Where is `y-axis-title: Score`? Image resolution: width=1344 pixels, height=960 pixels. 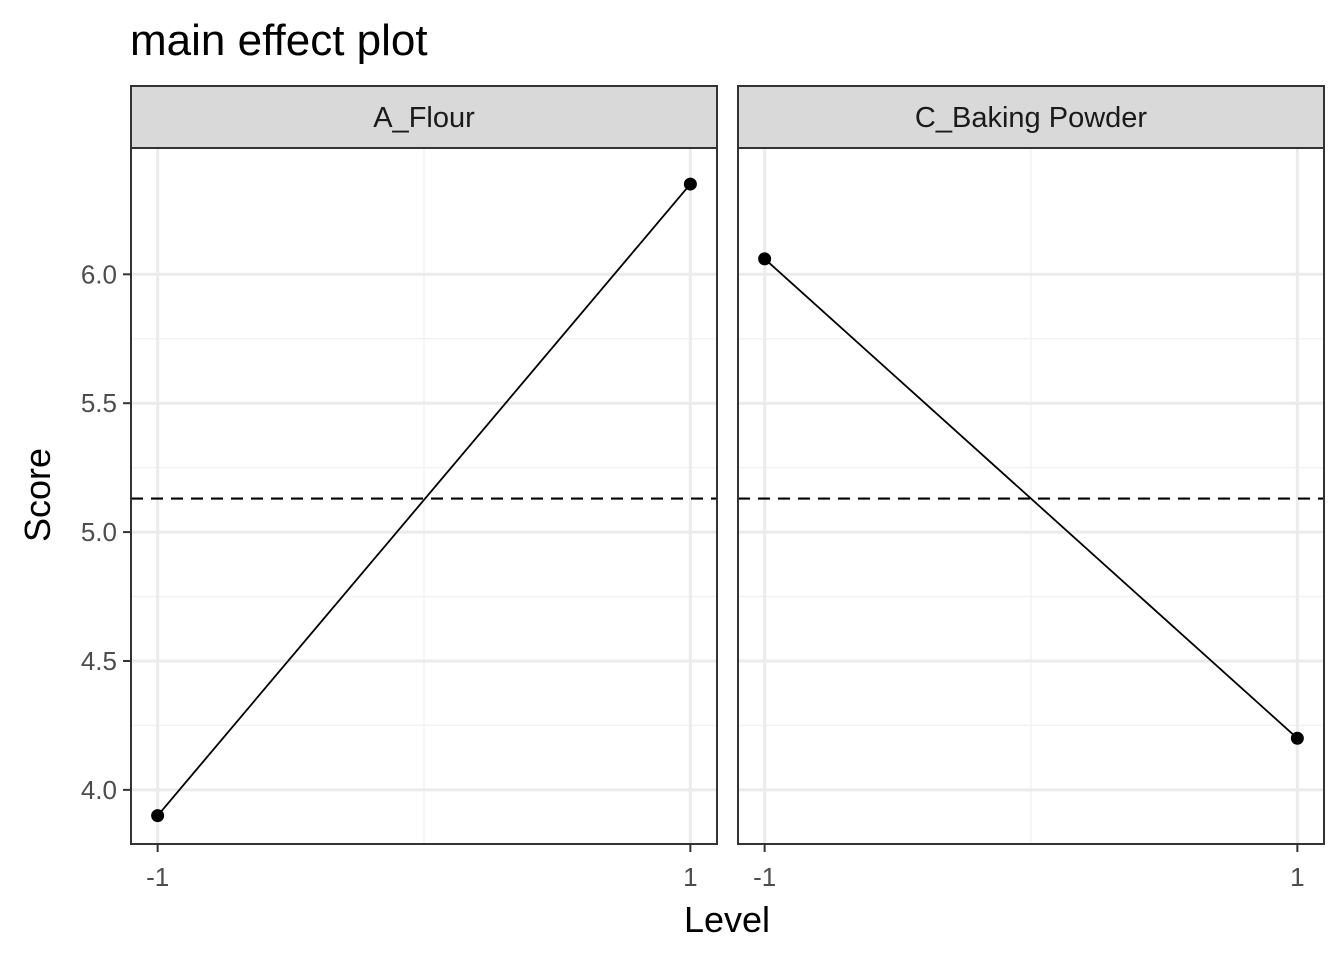
y-axis-title: Score is located at coordinates (37, 495).